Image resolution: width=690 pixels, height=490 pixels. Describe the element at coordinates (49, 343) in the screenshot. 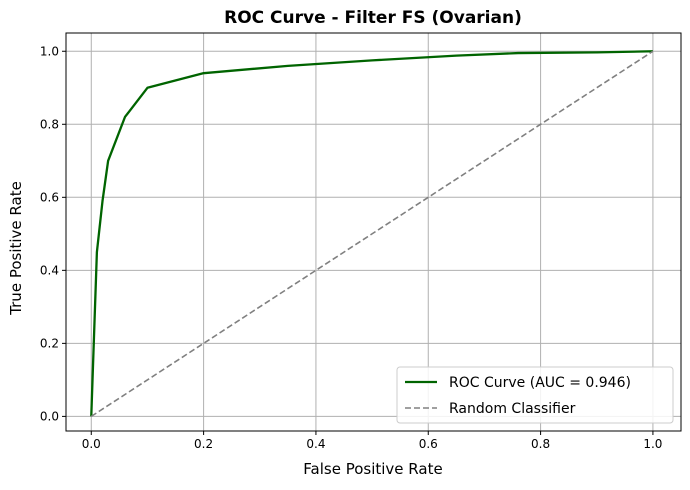

I see `y-tick-label: 0.2` at that location.